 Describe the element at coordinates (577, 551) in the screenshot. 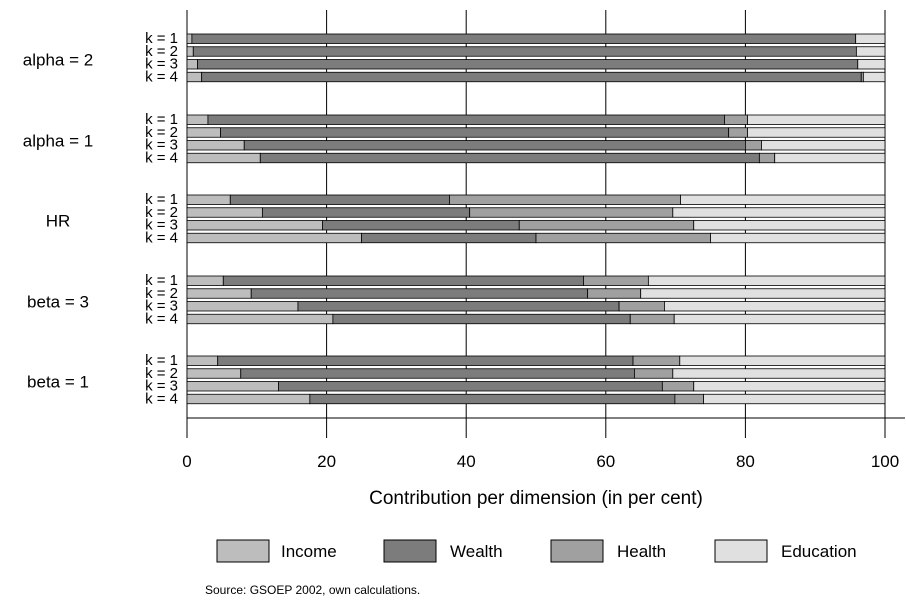

I see `legend-swatch-health` at that location.